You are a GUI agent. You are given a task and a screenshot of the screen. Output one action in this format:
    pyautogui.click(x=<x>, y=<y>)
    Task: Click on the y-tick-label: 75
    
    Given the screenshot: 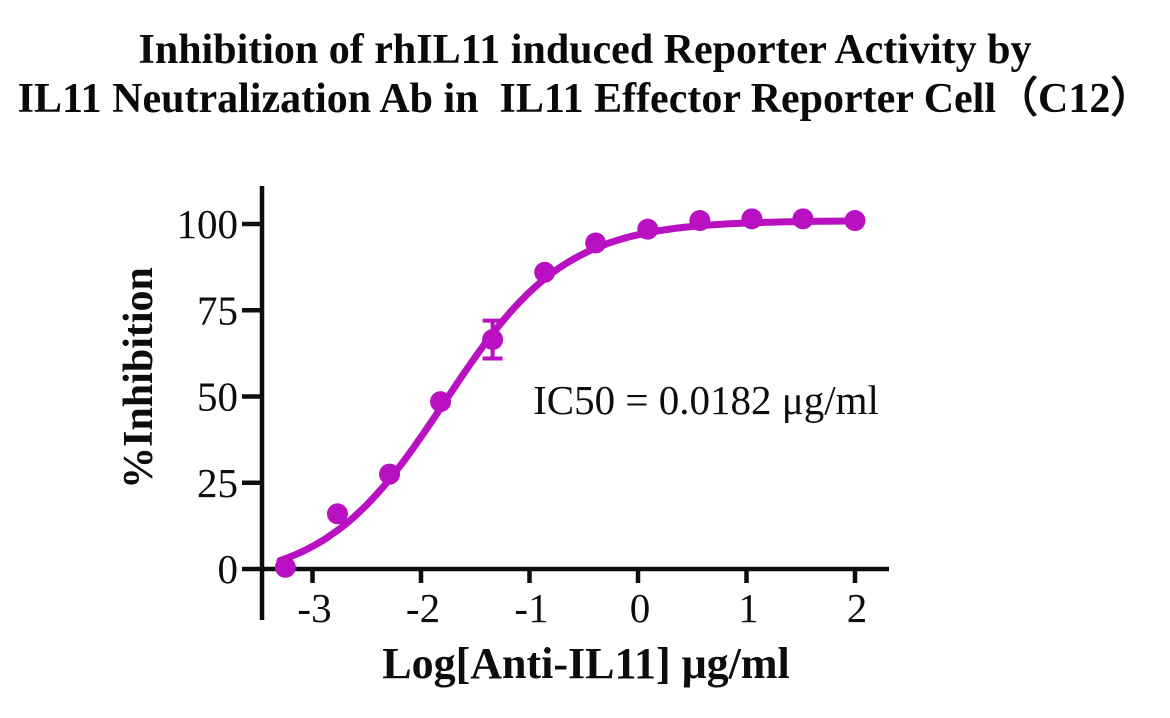 What is the action you would take?
    pyautogui.click(x=217, y=310)
    